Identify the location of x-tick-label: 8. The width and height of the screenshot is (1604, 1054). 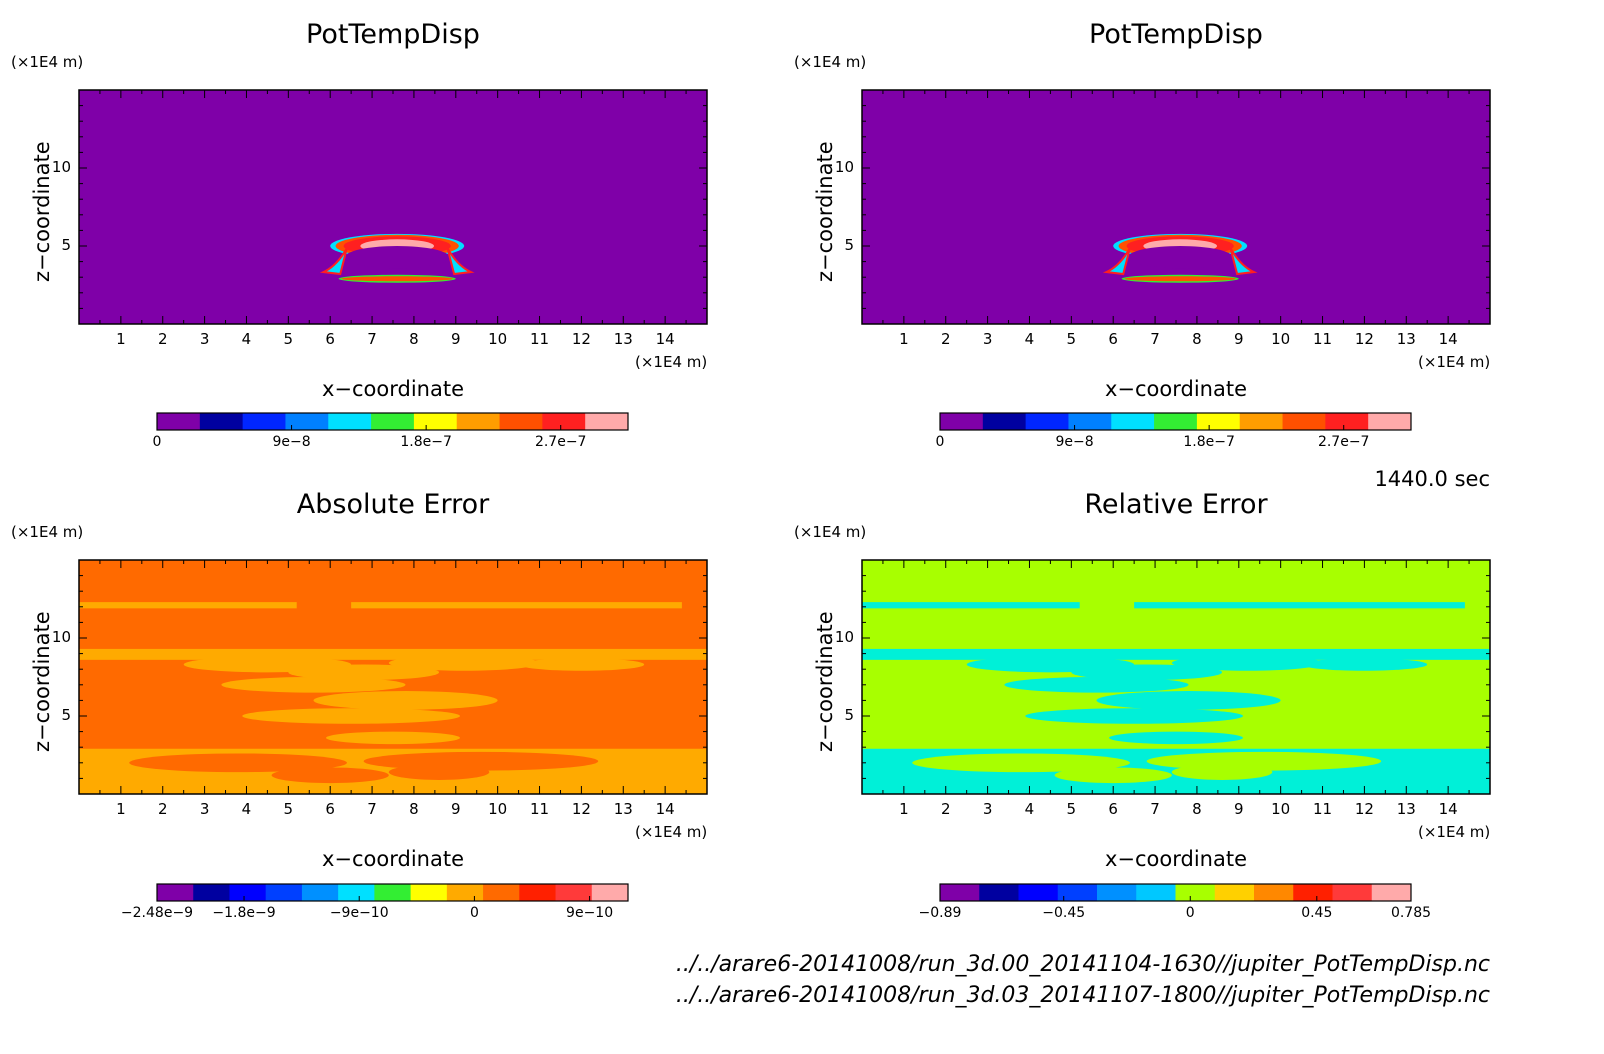
(1197, 339).